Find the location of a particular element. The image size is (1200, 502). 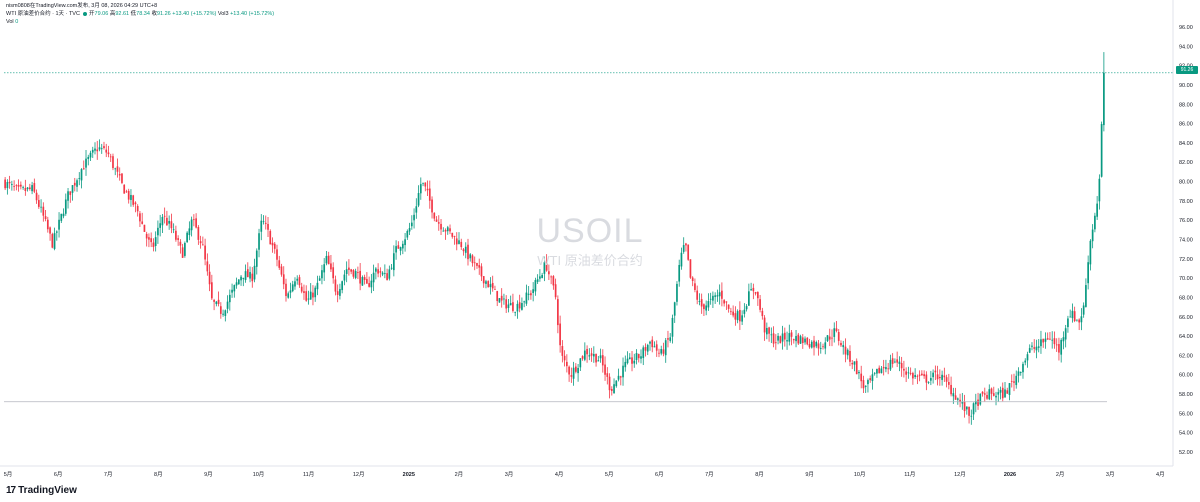

tradingview-logo: 17 TradingView is located at coordinates (41, 490).